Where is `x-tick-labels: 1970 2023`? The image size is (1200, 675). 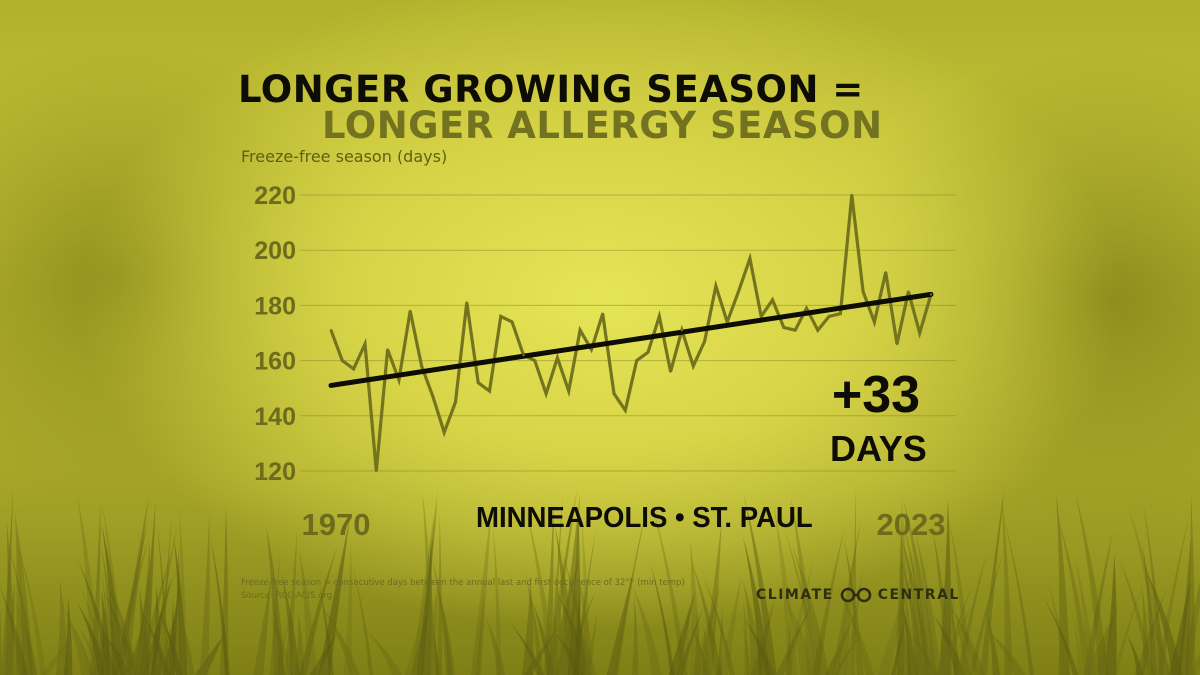 x-tick-labels: 1970 2023 is located at coordinates (624, 524).